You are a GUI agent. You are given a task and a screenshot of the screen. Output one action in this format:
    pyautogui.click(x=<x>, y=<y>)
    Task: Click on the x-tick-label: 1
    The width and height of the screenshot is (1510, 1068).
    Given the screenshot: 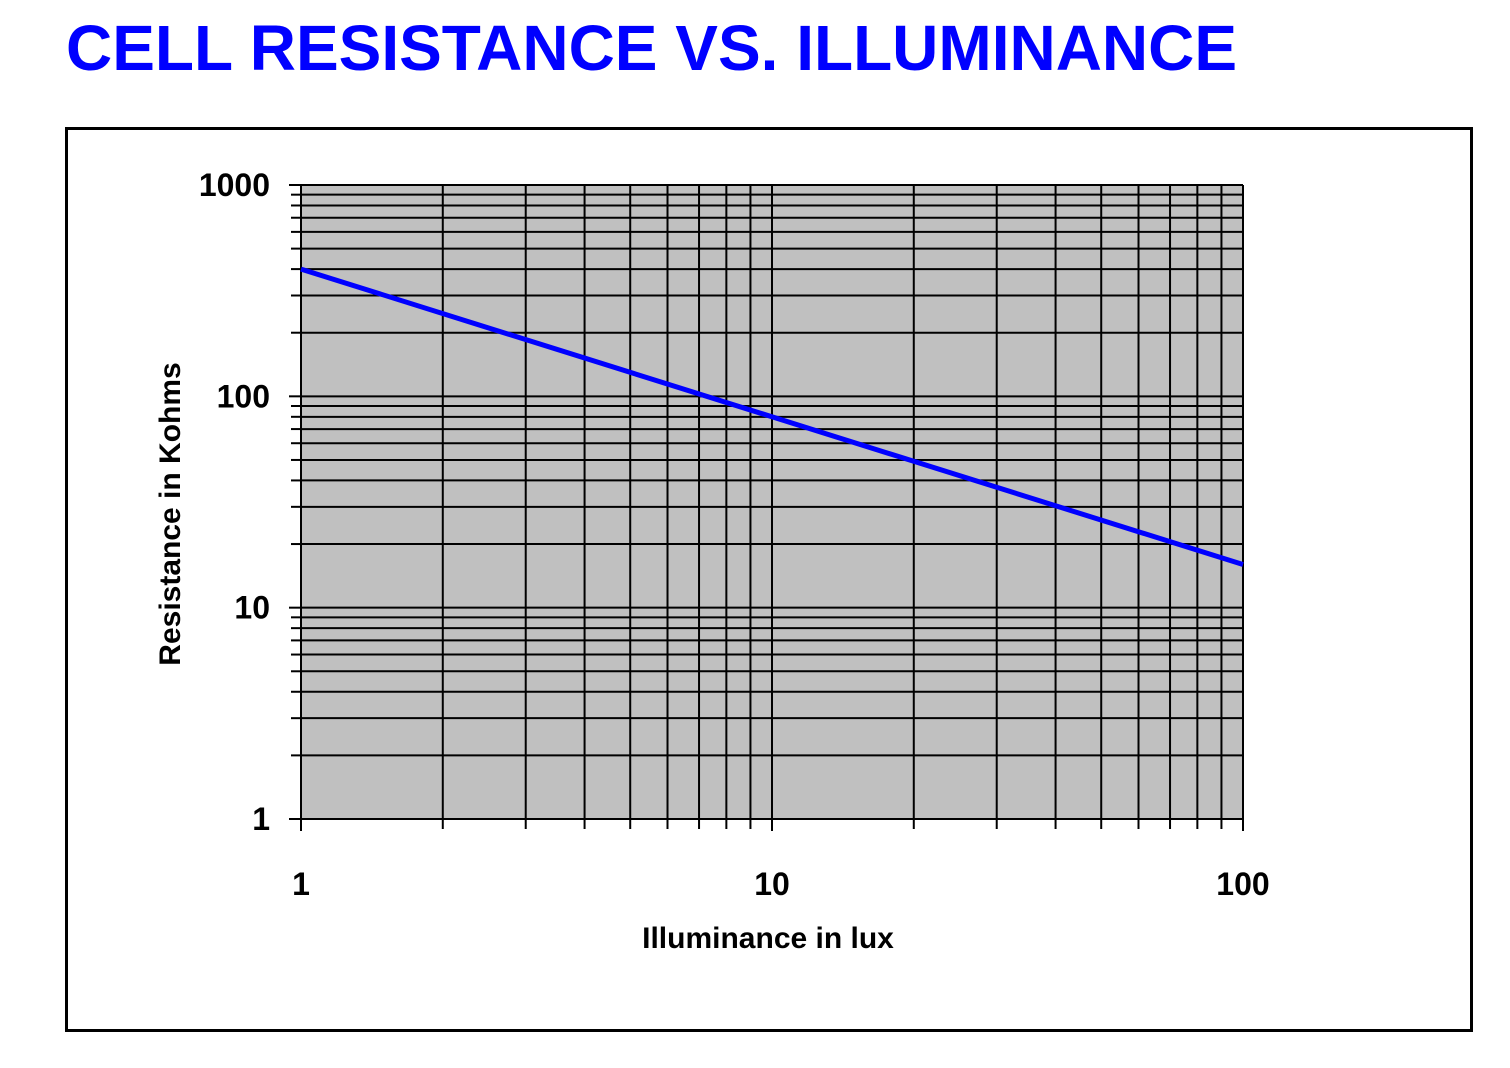 What is the action you would take?
    pyautogui.click(x=301, y=884)
    